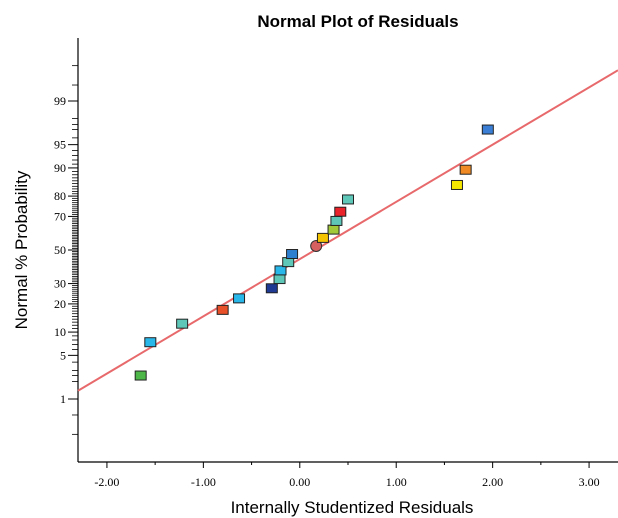 The width and height of the screenshot is (618, 518). What do you see at coordinates (60, 196) in the screenshot?
I see `y-tick-label: 80` at bounding box center [60, 196].